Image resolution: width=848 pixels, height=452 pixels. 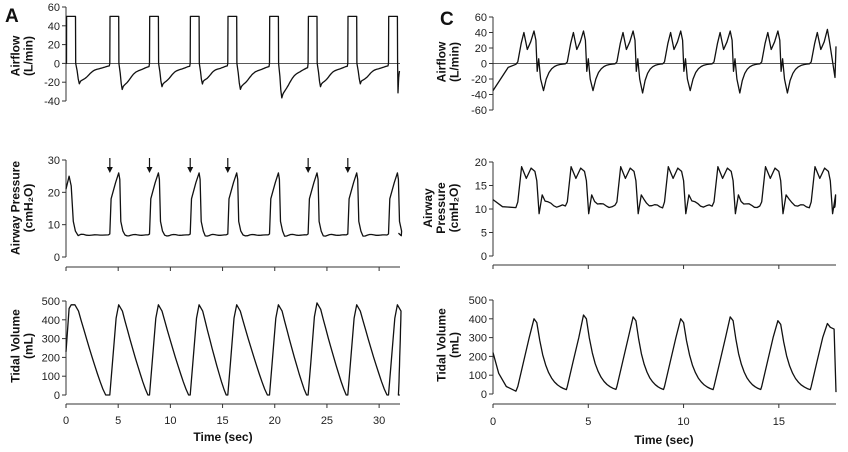 I want to click on panel-A-airflow-trace, so click(x=233, y=57).